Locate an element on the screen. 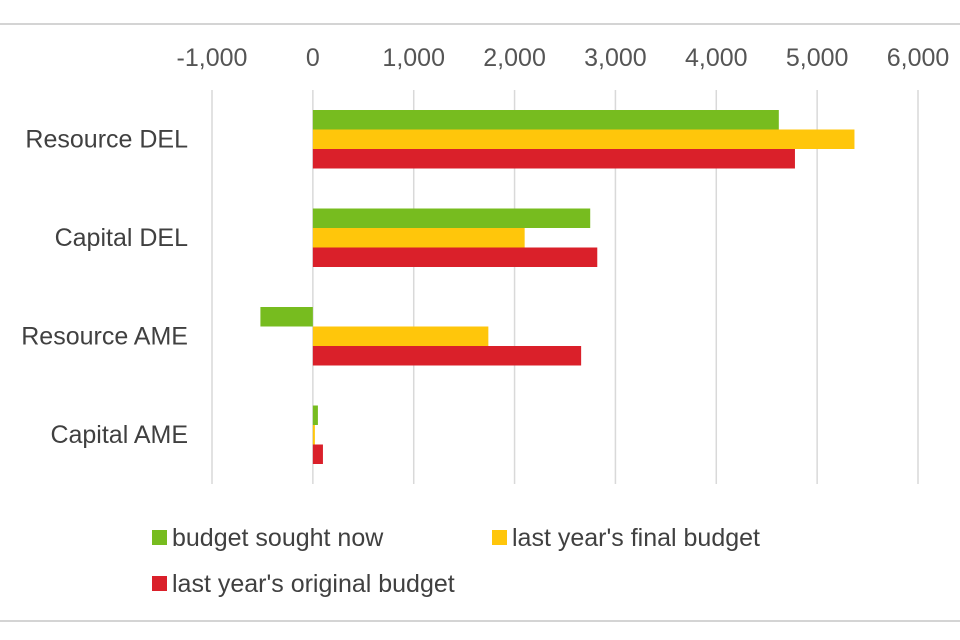  category-label: Resource DEL is located at coordinates (106, 139).